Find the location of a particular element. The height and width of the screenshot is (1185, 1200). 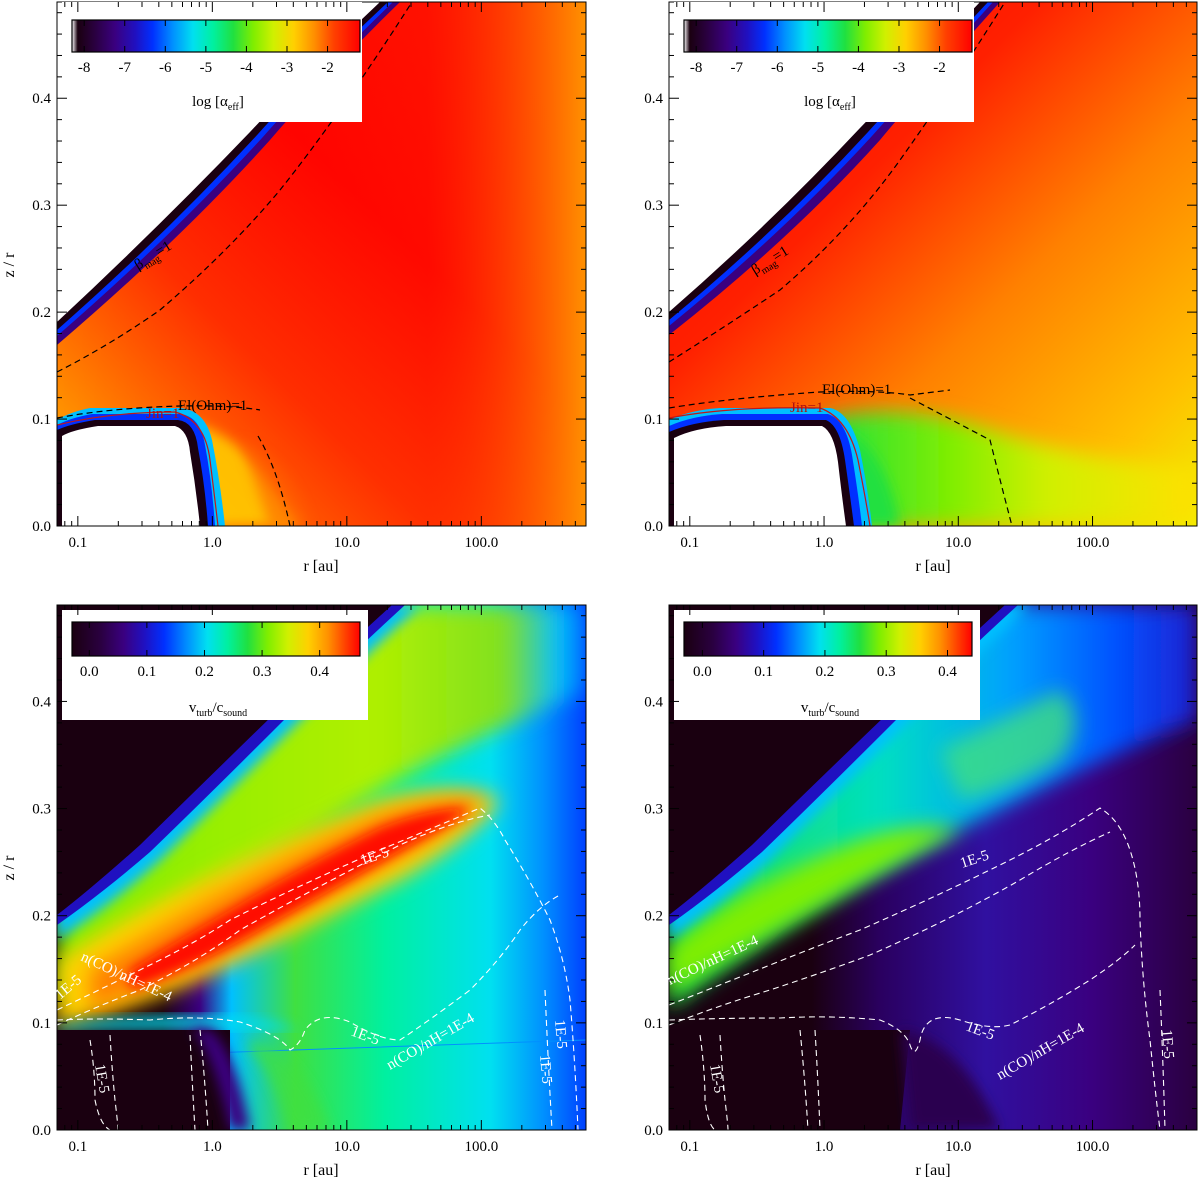

colorbar-top-left: -8 -7 -6 -5 -4 -3 -2 log [αeff] is located at coordinates (212, 62).